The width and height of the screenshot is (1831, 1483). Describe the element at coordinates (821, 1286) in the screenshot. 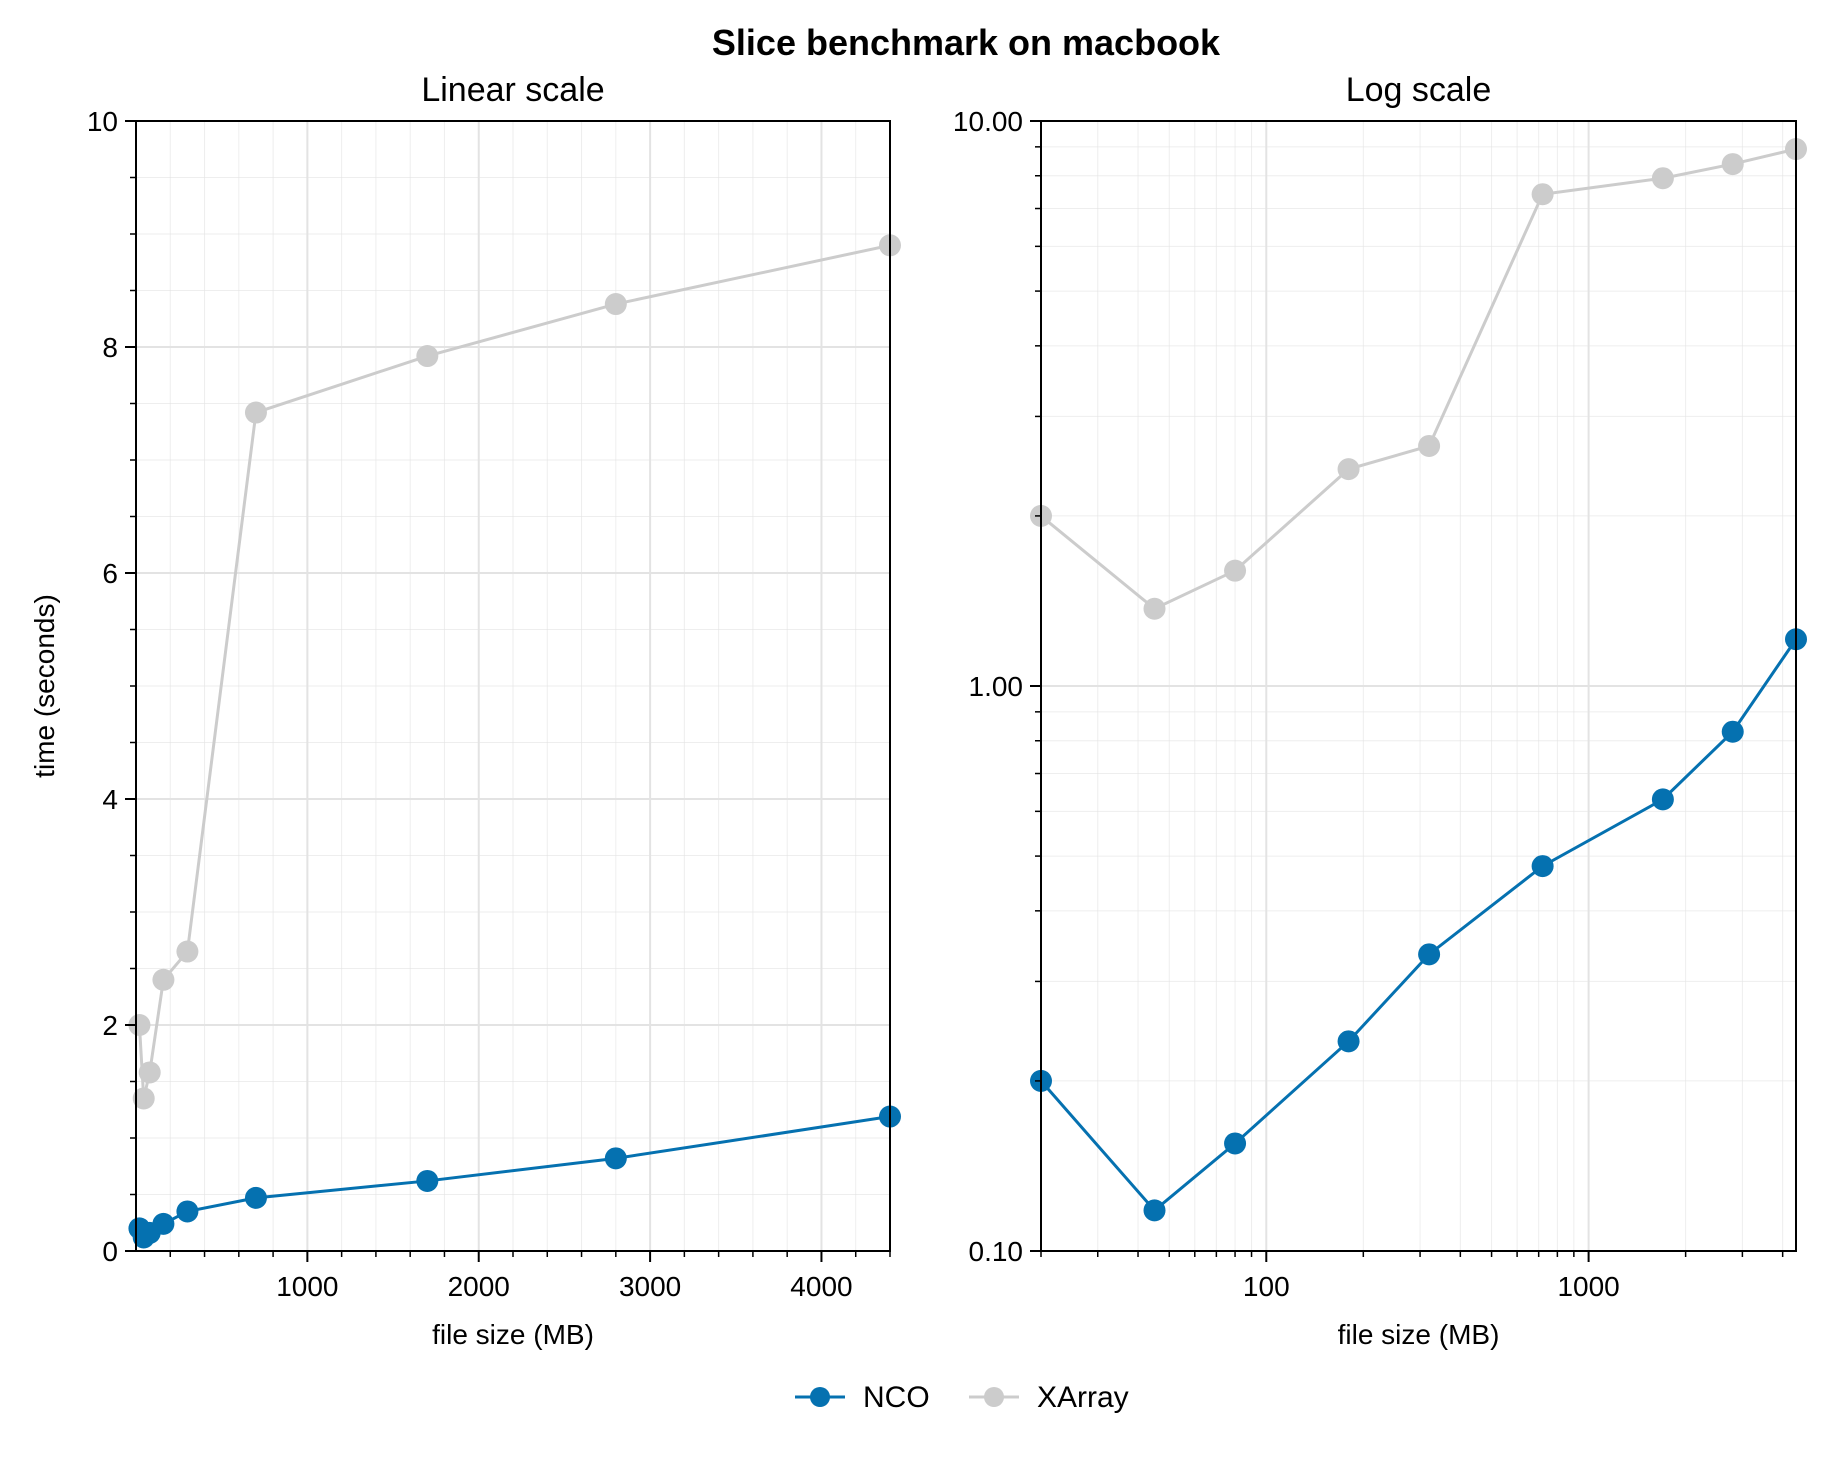

I see `x-tick-label: 4000` at that location.